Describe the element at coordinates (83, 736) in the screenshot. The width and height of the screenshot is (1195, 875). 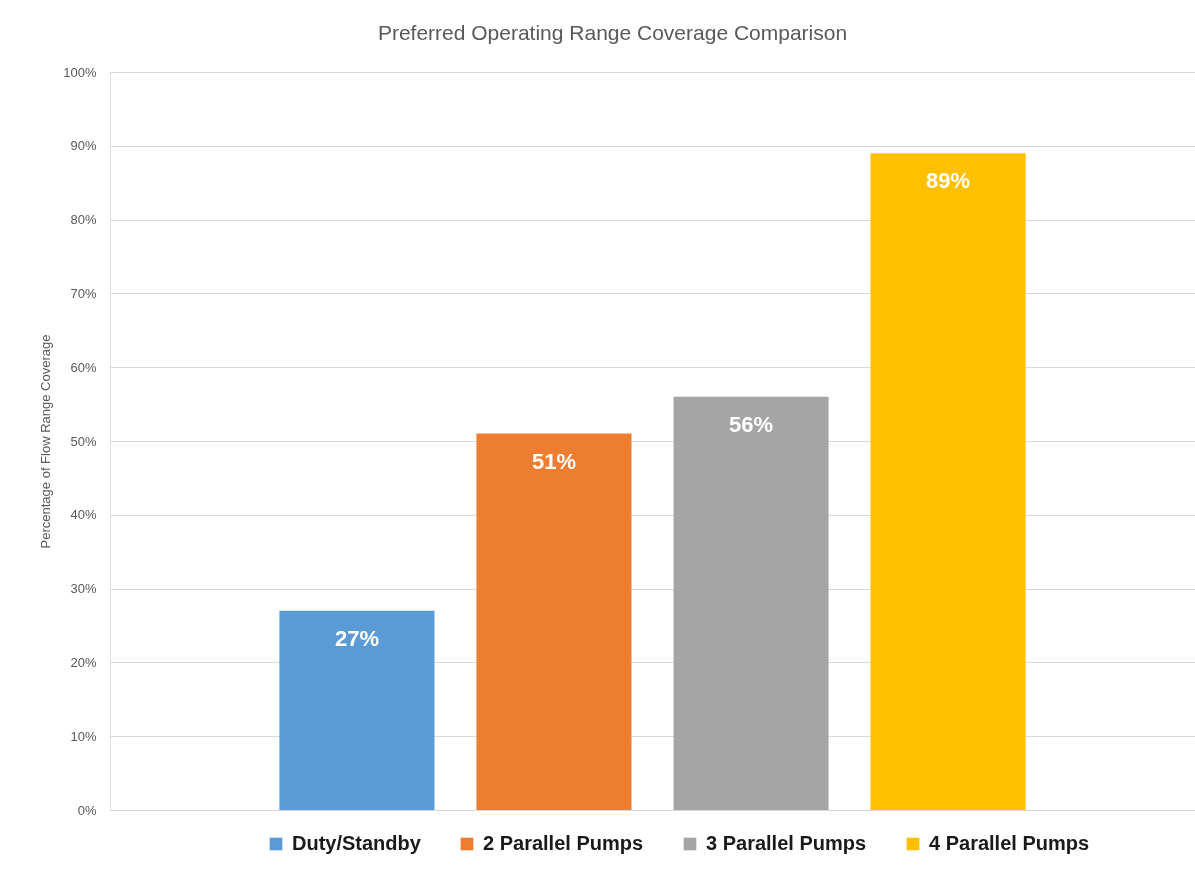
I see `y-tick-label: 10%` at that location.